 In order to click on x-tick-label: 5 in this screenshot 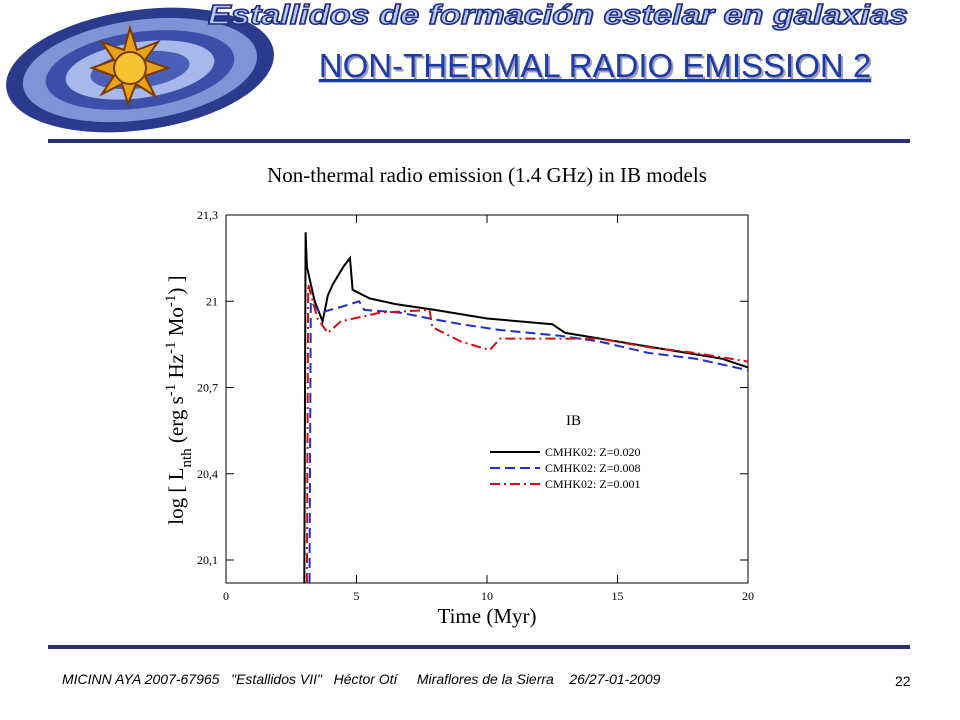, I will do `click(357, 596)`.